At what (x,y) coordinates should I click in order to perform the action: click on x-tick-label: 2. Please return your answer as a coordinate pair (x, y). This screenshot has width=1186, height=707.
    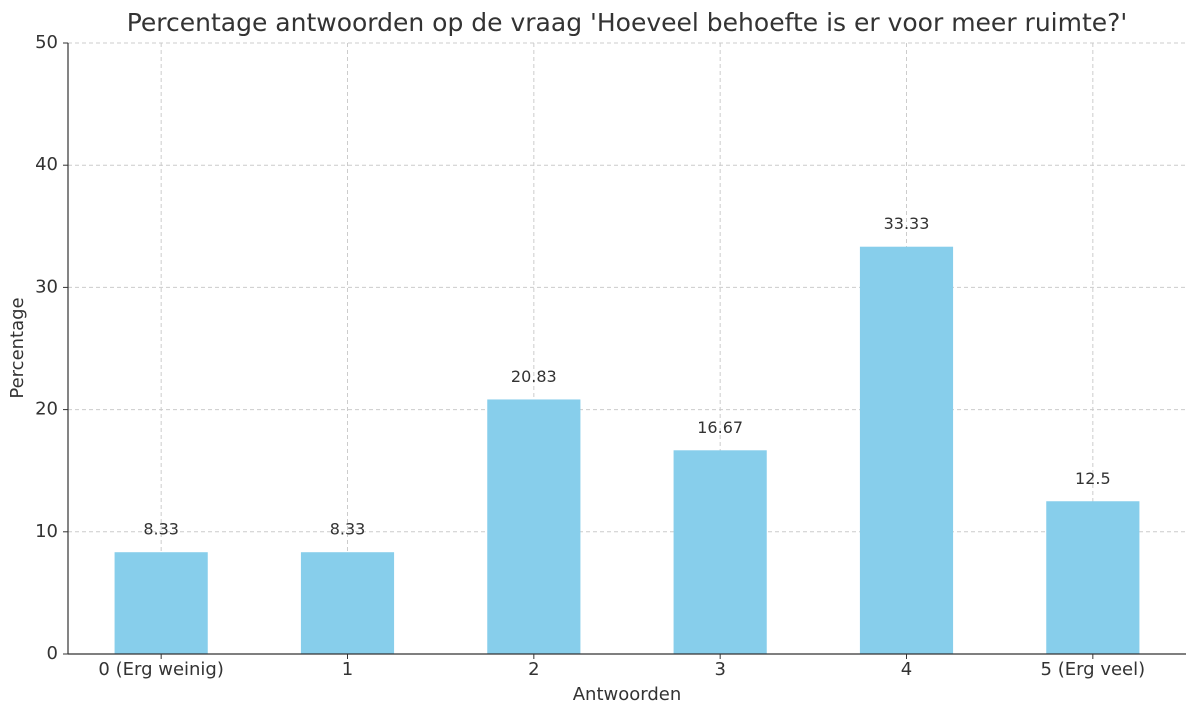
    Looking at the image, I should click on (533, 669).